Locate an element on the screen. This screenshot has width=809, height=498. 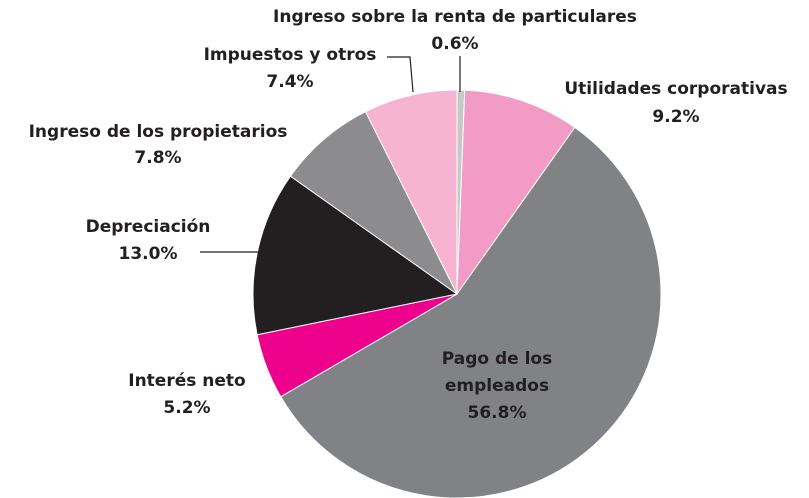
slice-value-label: 7.4% is located at coordinates (289, 82).